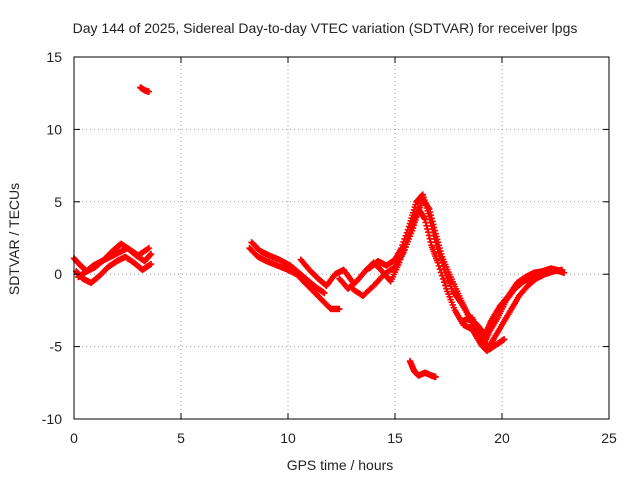  I want to click on x-tick-label: 0, so click(74, 438).